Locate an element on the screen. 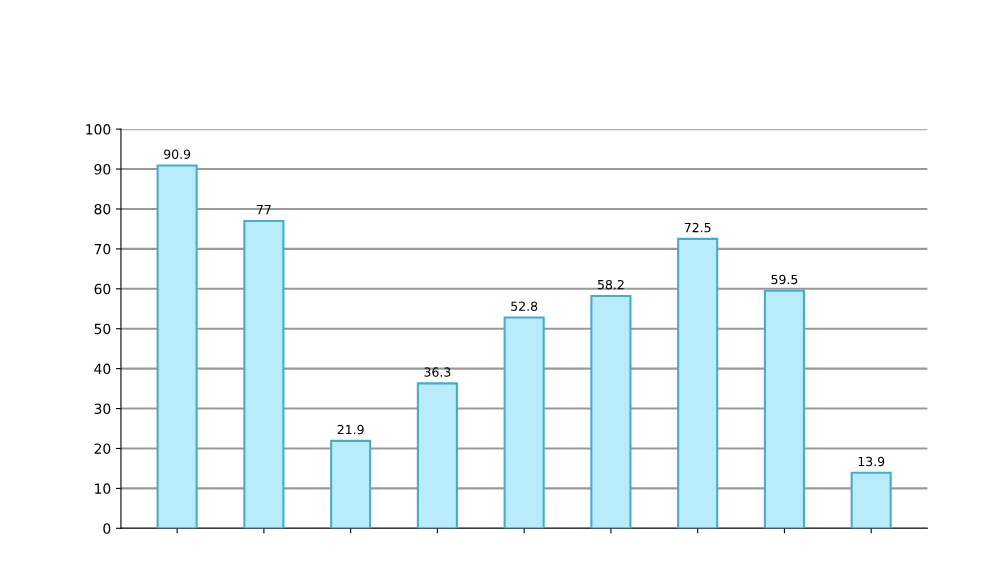  y-tick-label: 10 is located at coordinates (103, 488).